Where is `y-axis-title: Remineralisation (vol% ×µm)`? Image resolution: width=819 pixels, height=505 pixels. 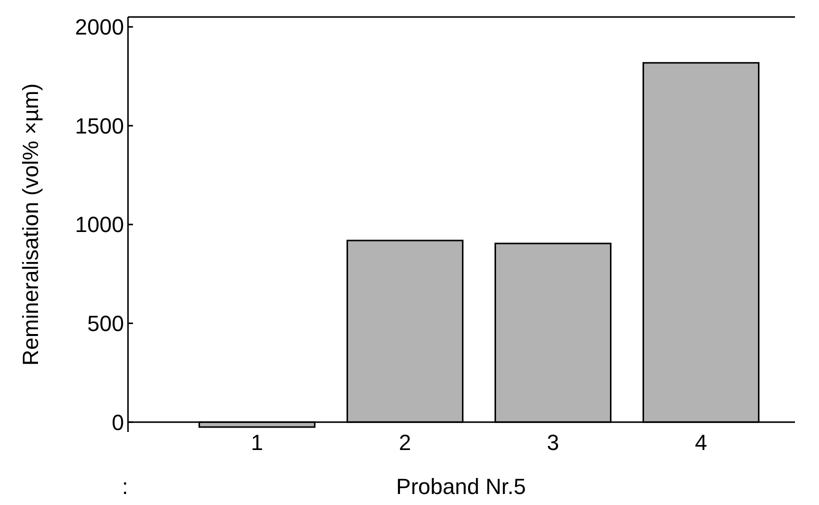 y-axis-title: Remineralisation (vol% ×µm) is located at coordinates (30, 224).